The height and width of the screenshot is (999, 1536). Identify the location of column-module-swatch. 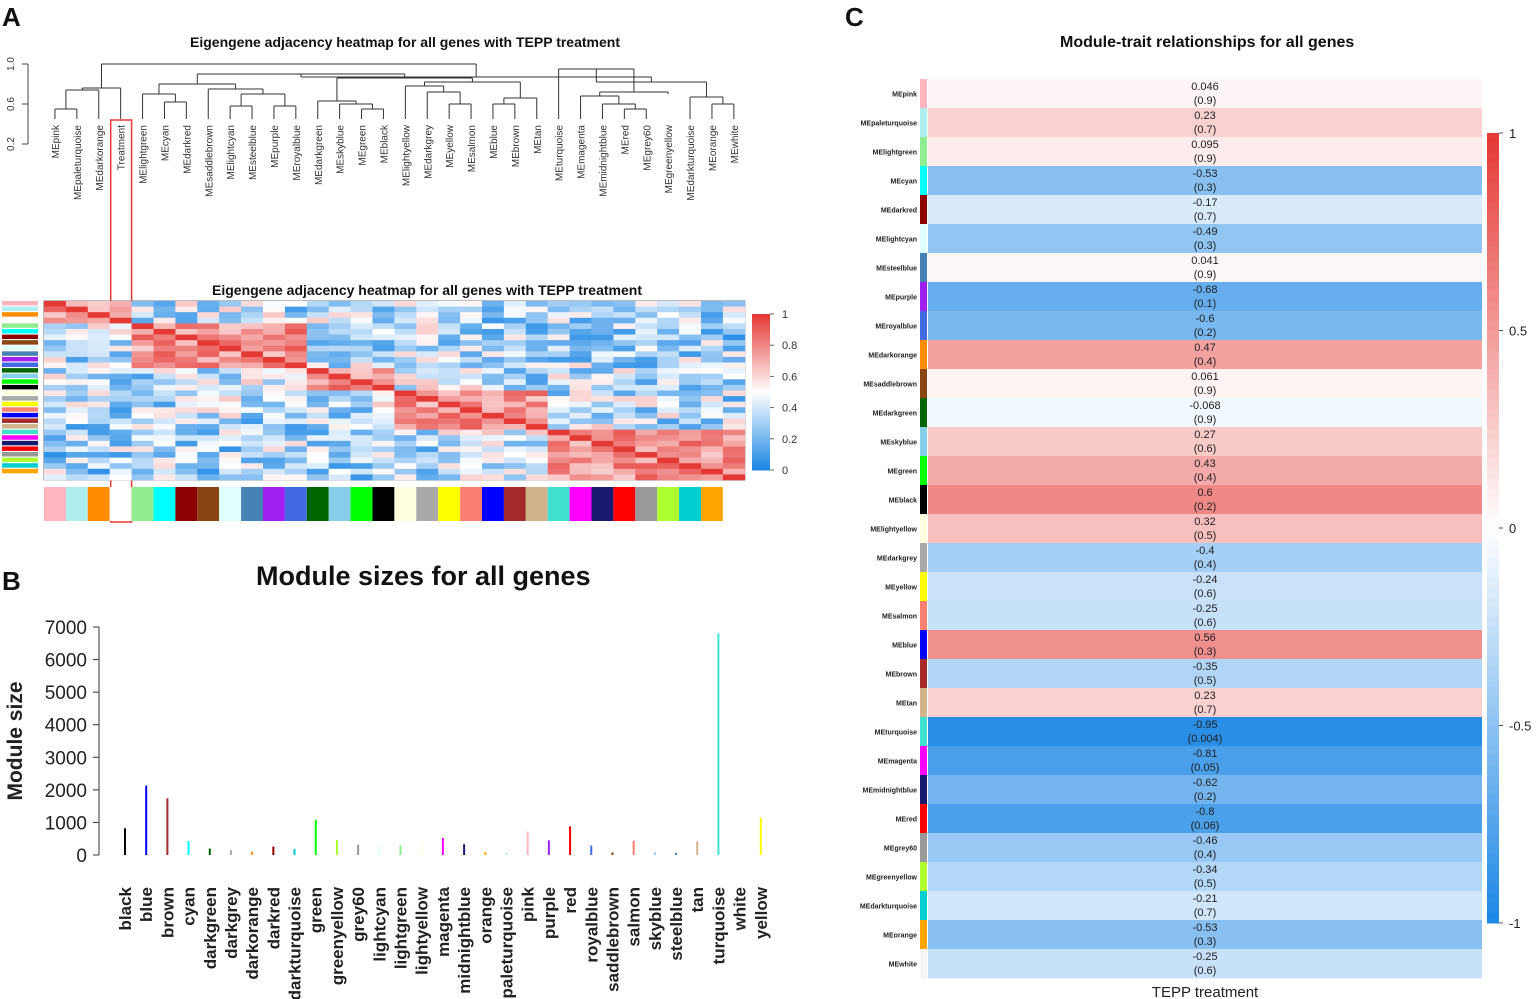
(76, 504).